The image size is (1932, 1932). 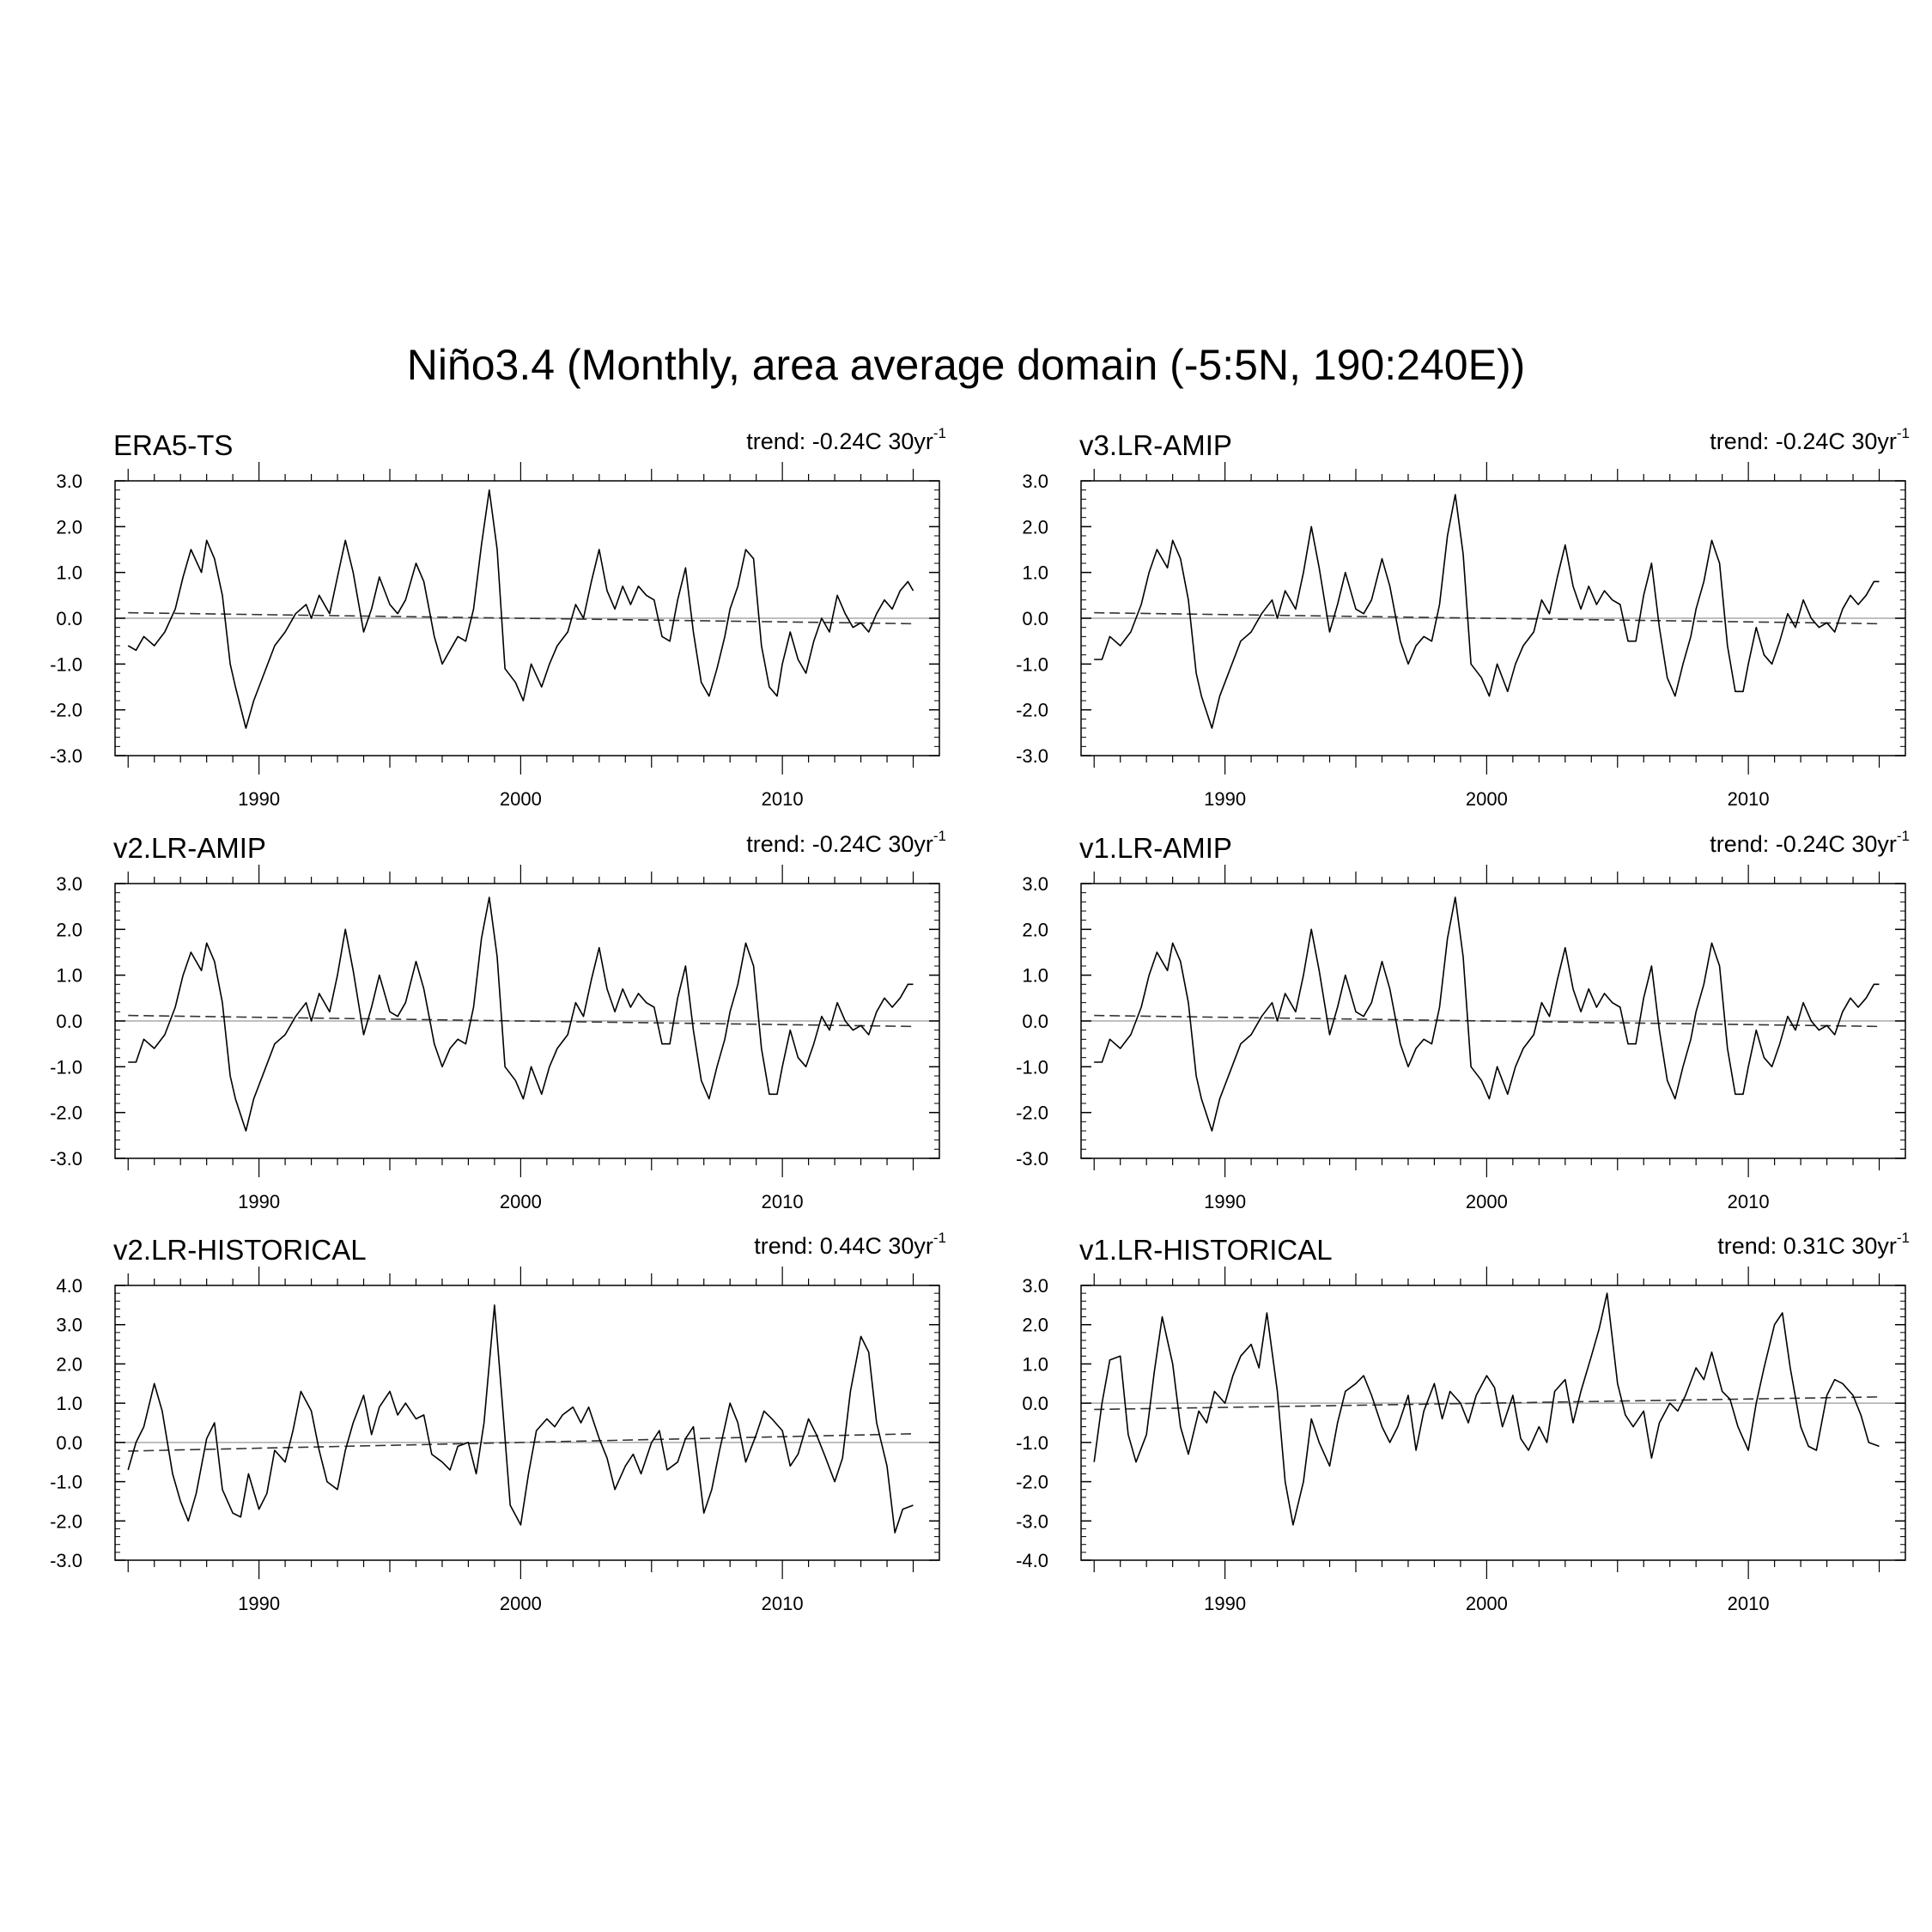 I want to click on panel-3: 3.0 2.0 1.0 0.0 -1.0 -2.0 -3.0 1990 2000 2010, so click(x=1461, y=1038).